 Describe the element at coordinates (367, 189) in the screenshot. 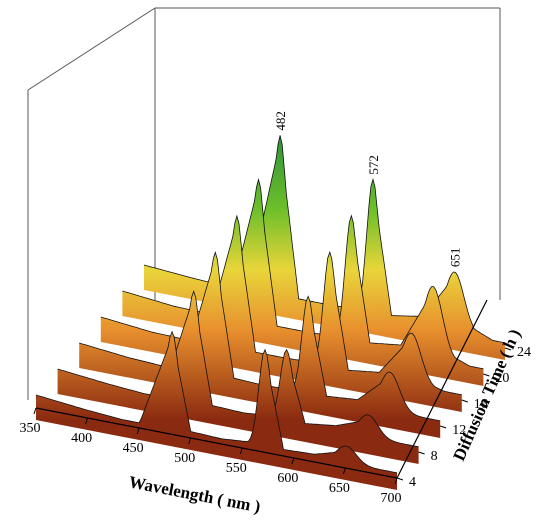

I see `peak-labels: 482 572 651` at that location.